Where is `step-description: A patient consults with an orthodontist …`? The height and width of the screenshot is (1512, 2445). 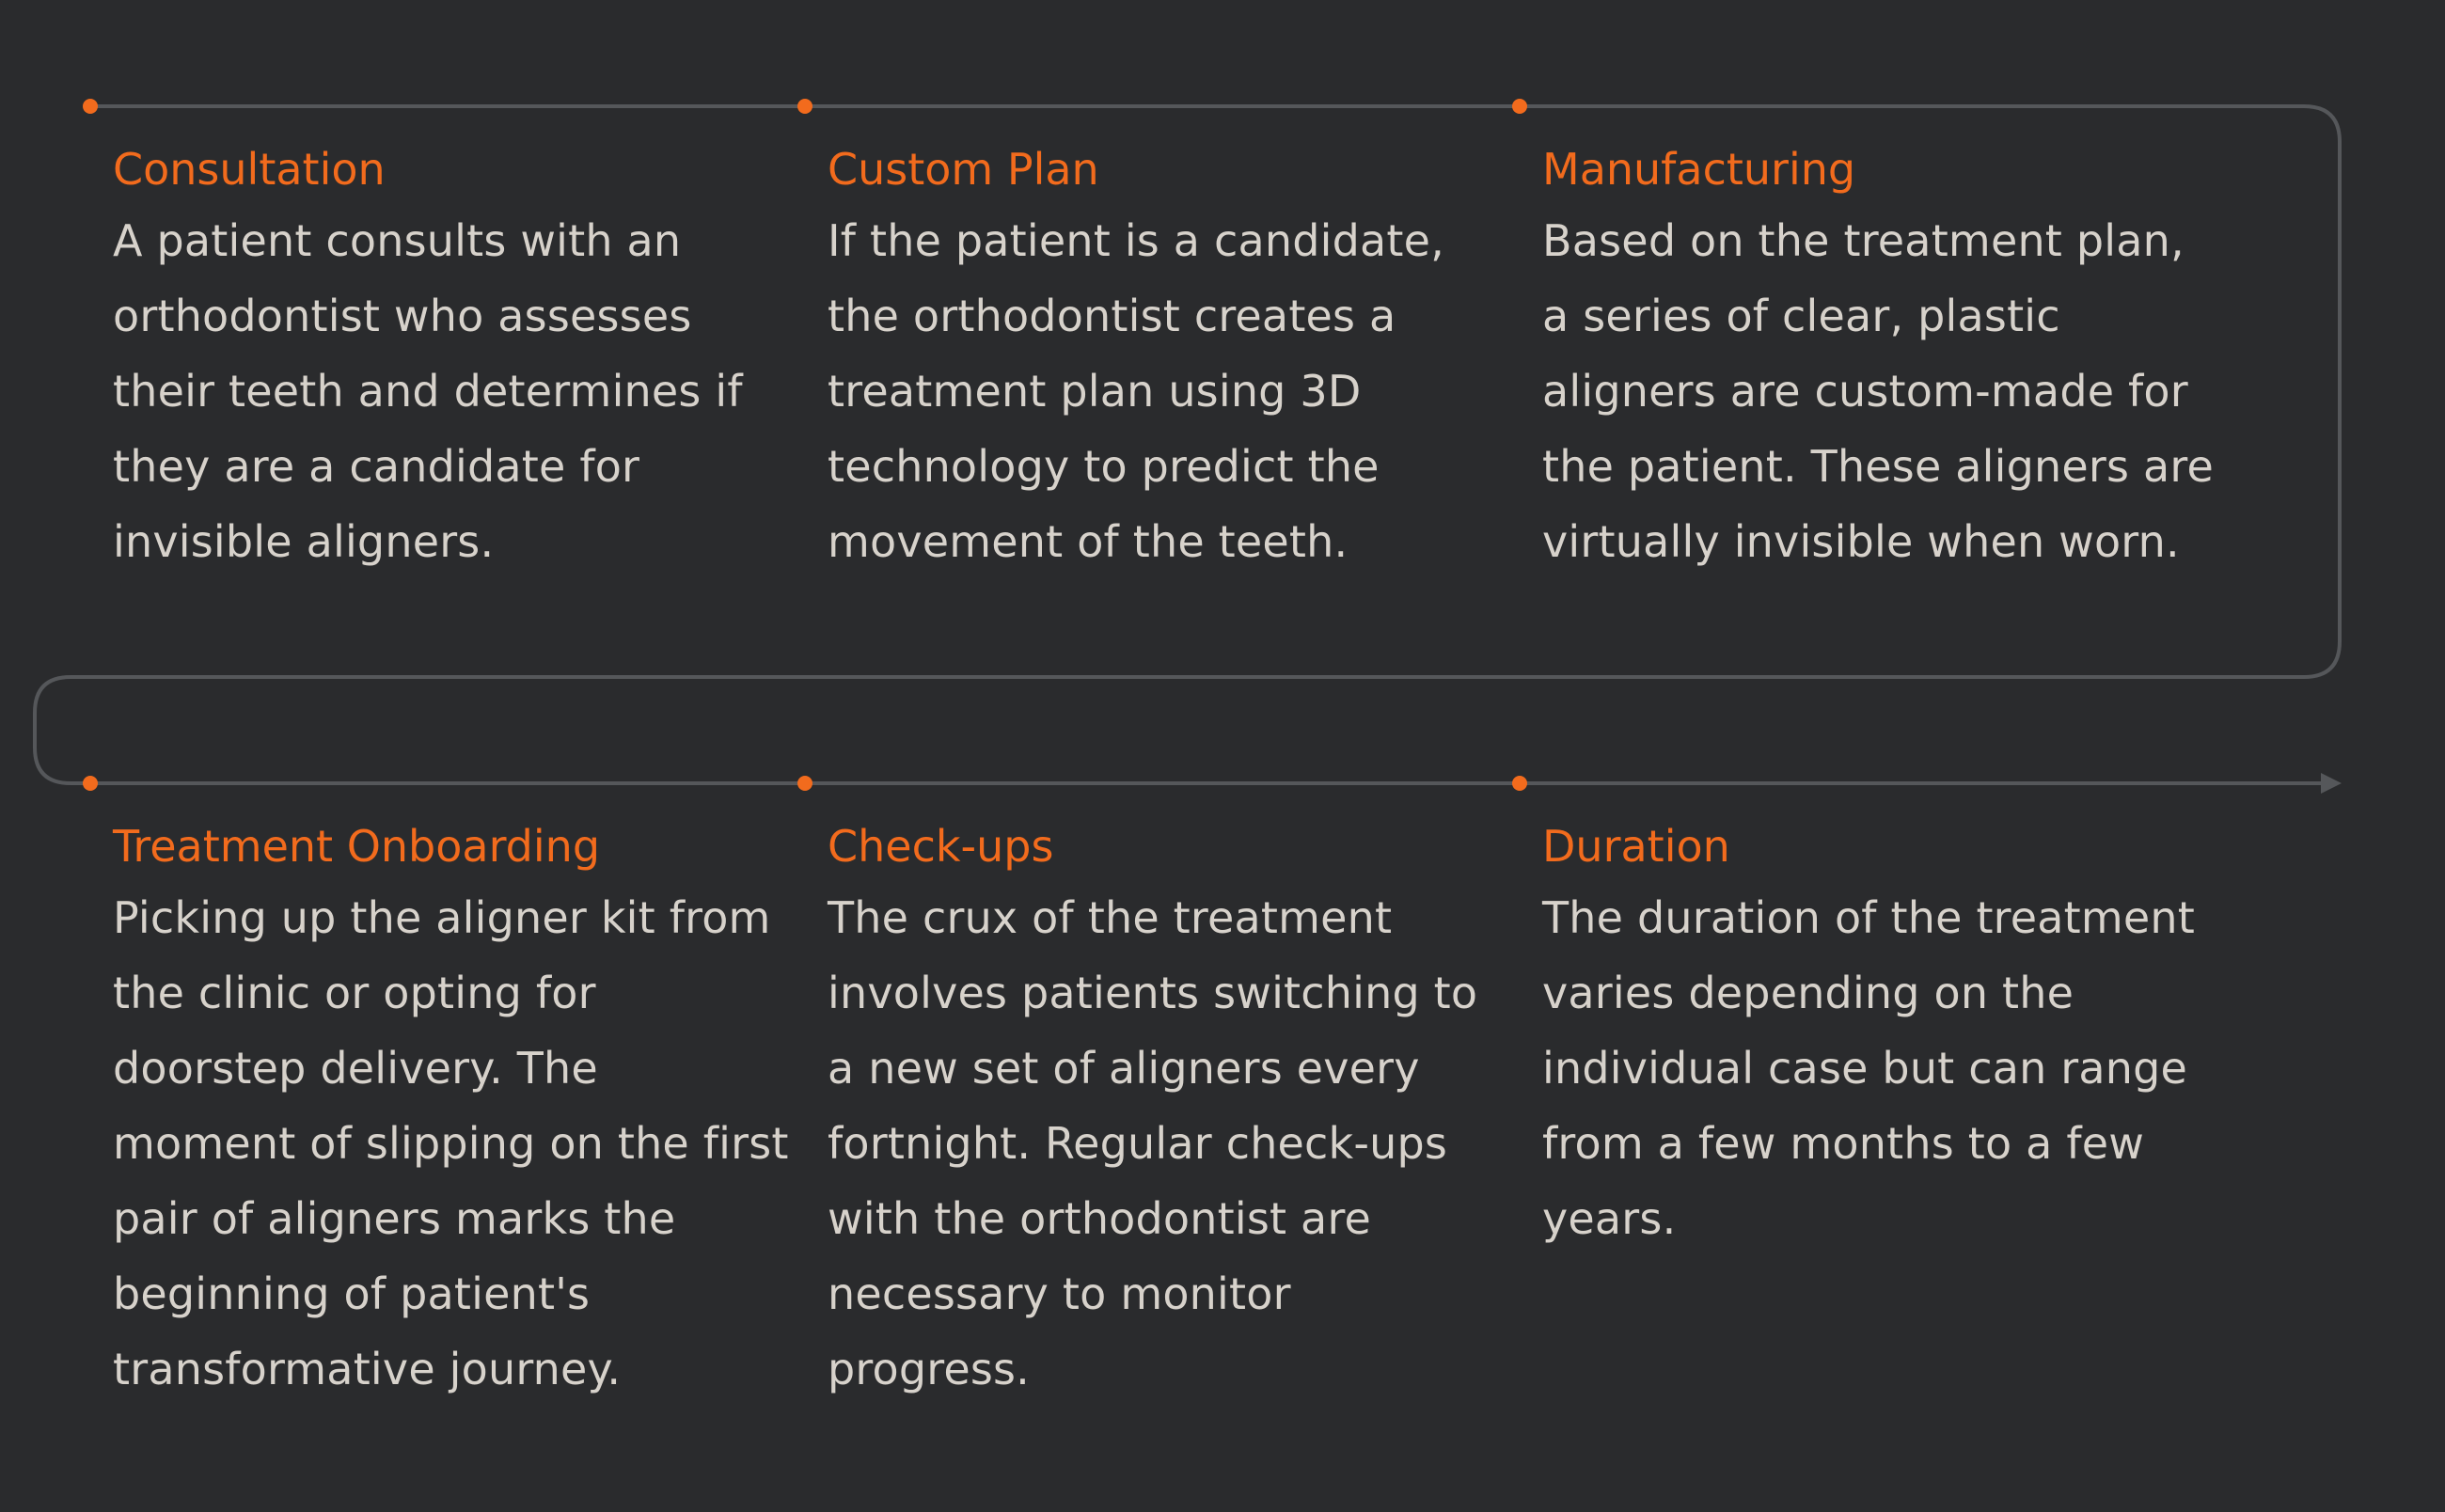 step-description: A patient consults with an orthodontist … is located at coordinates (428, 391).